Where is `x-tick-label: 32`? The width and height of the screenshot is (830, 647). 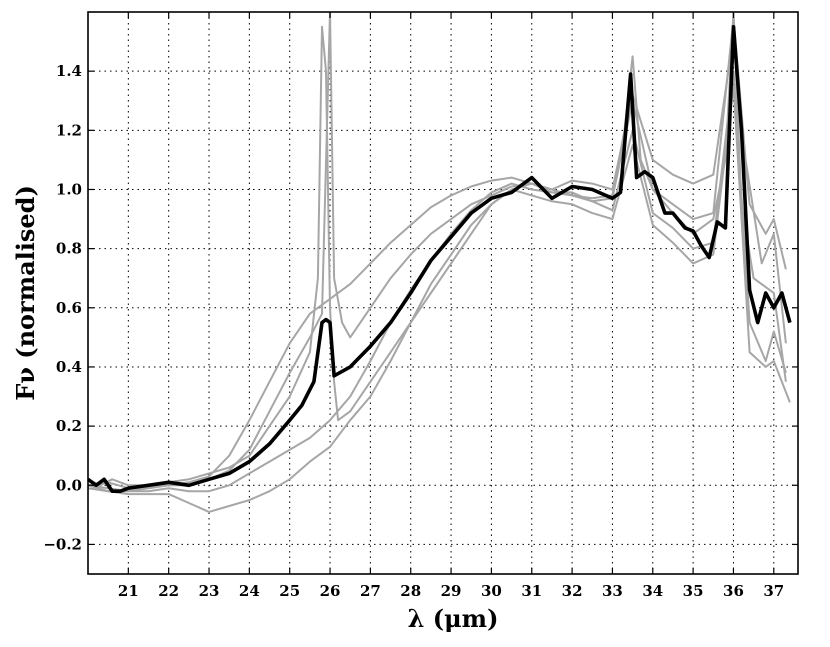 x-tick-label: 32 is located at coordinates (572, 591).